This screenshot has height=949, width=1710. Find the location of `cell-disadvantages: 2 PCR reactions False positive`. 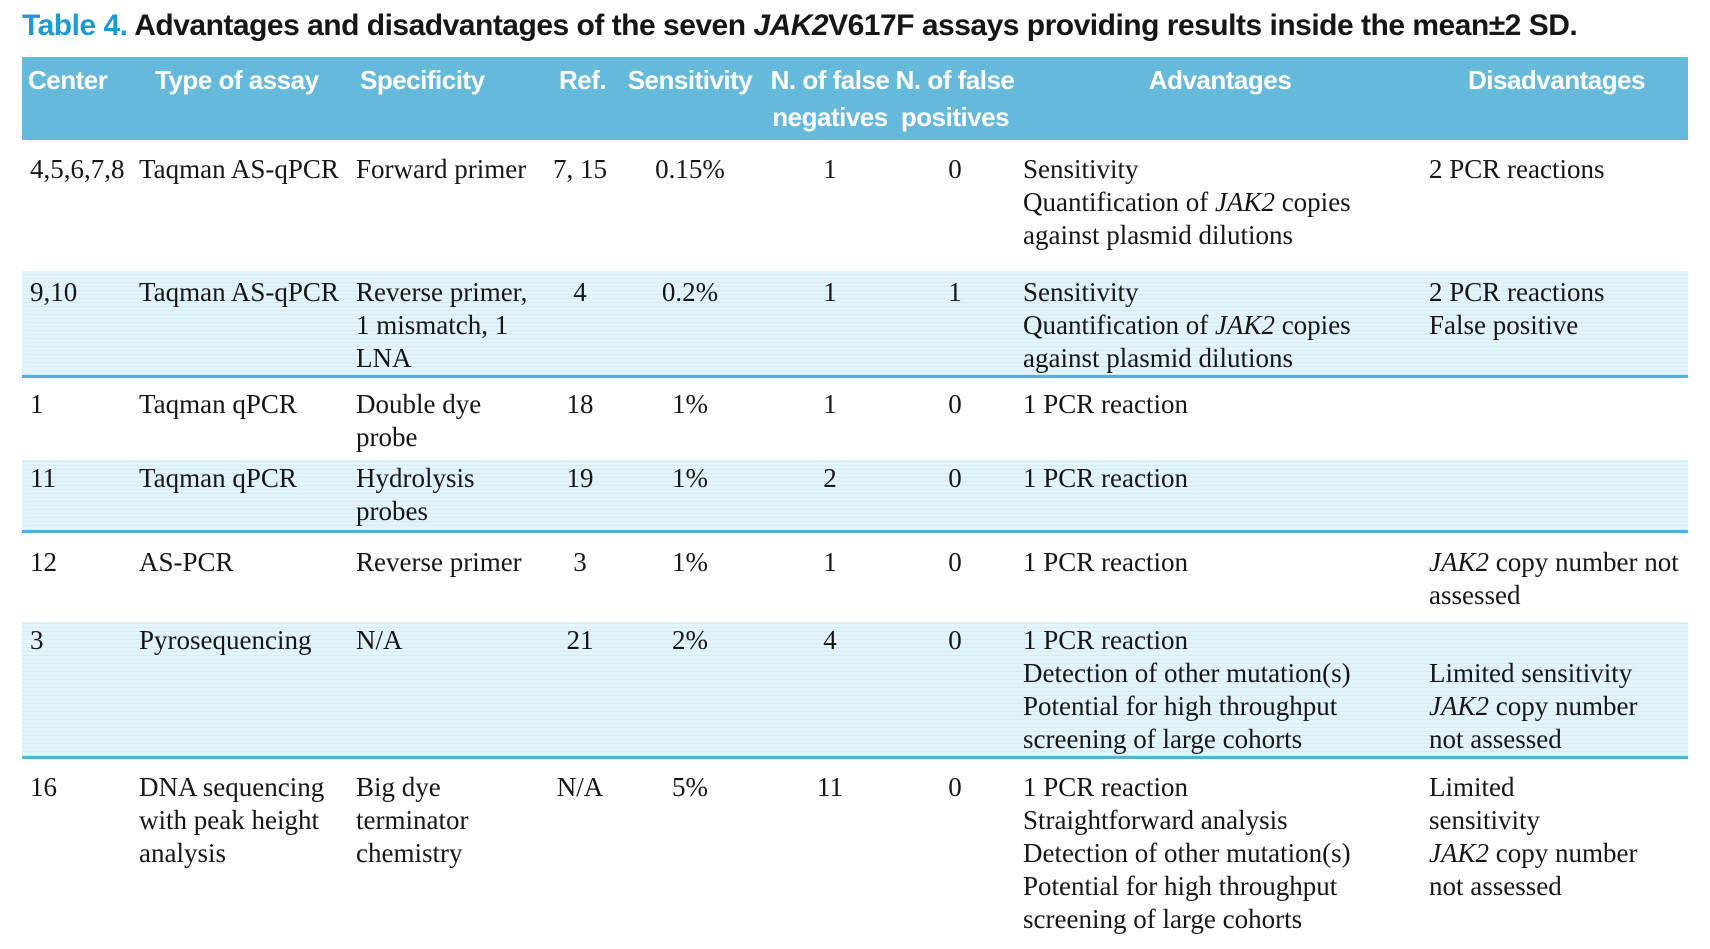

cell-disadvantages: 2 PCR reactions False positive is located at coordinates (1517, 308).